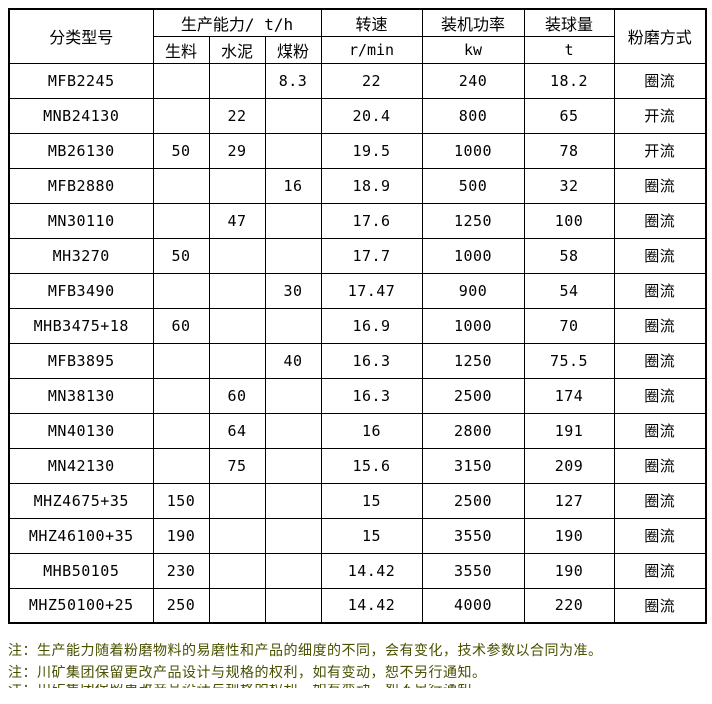 Image resolution: width=712 pixels, height=704 pixels. What do you see at coordinates (357, 185) in the screenshot?
I see `table-row: MFB2880 16 18.9 500 32 圈流` at bounding box center [357, 185].